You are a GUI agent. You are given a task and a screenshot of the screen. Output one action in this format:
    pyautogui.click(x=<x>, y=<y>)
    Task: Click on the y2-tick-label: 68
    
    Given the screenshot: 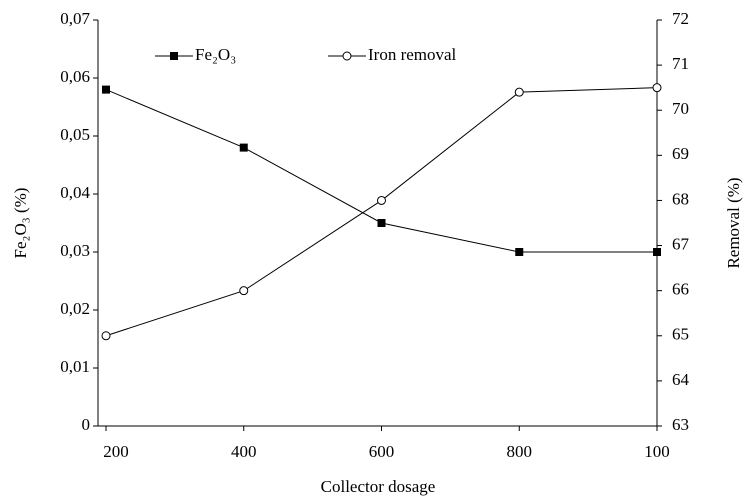 What is the action you would take?
    pyautogui.click(x=680, y=198)
    